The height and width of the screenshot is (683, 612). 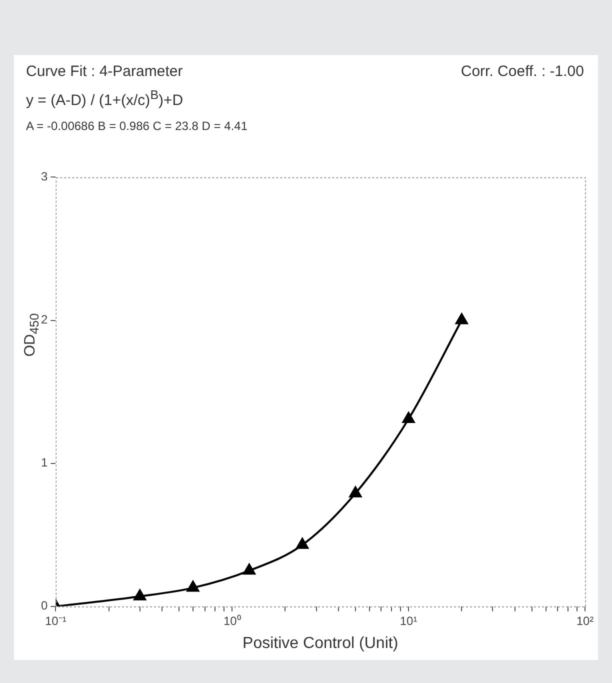 What do you see at coordinates (44, 177) in the screenshot?
I see `y-tick-label: 3` at bounding box center [44, 177].